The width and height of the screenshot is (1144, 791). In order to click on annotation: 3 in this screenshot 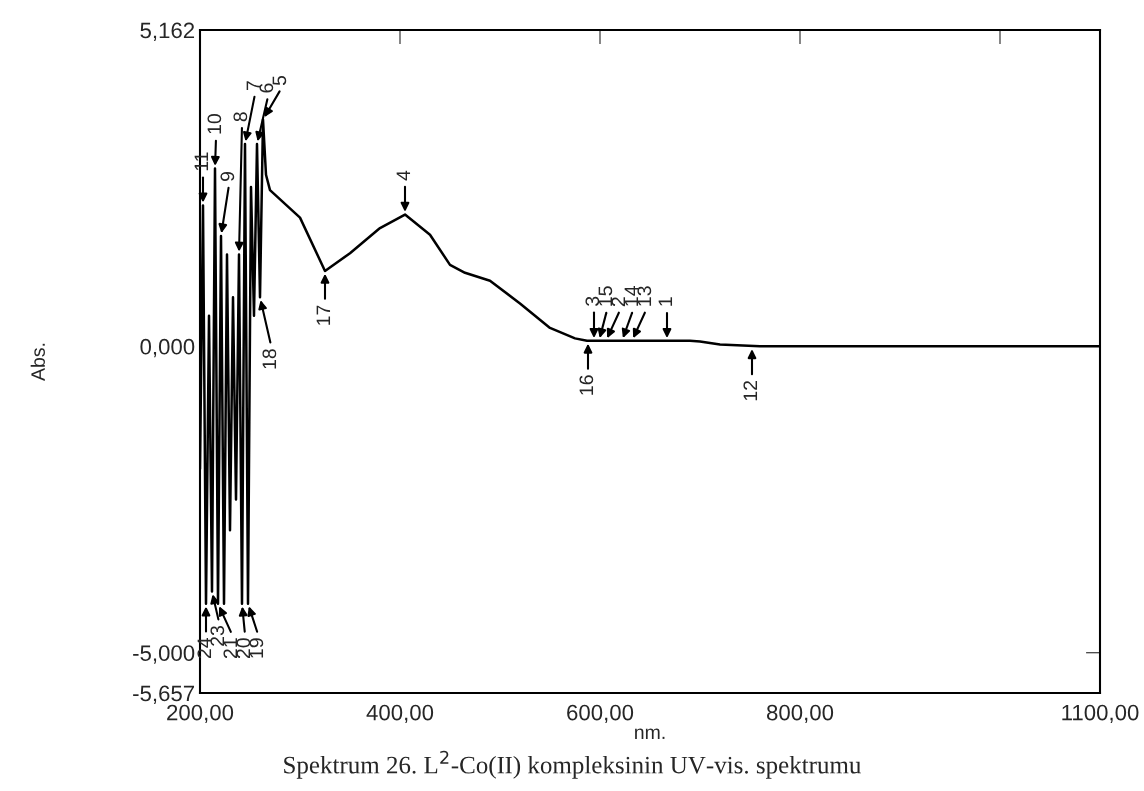, I will do `click(592, 301)`.